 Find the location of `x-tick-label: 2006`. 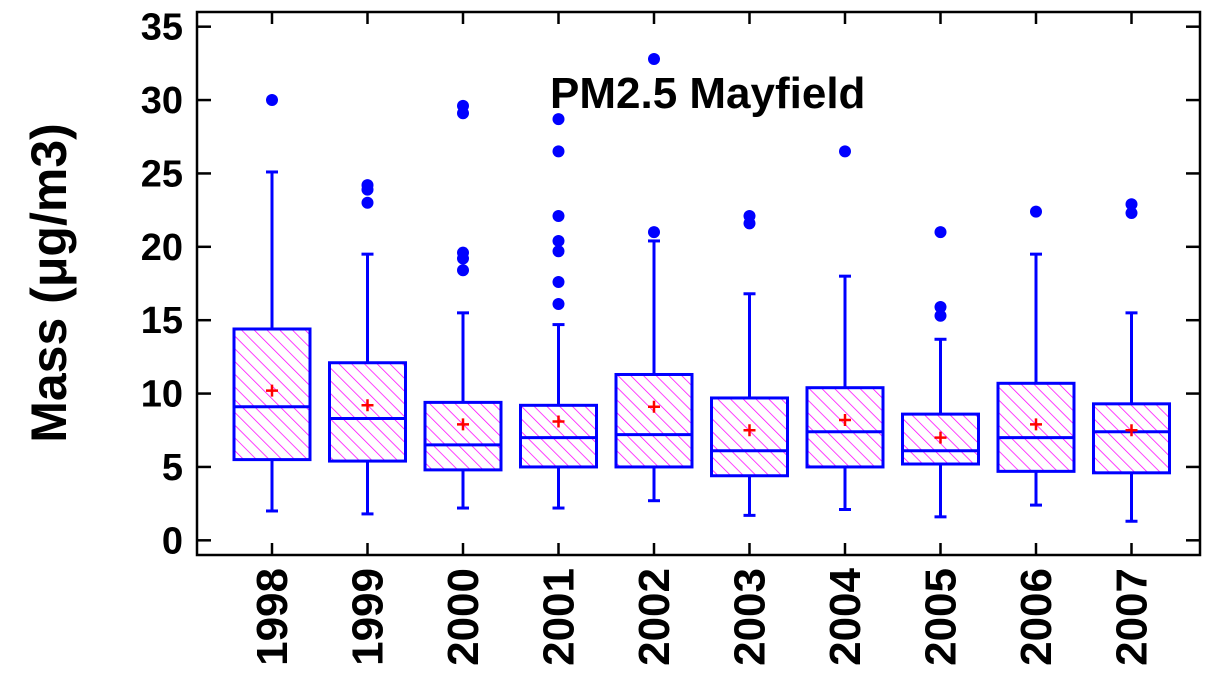

x-tick-label: 2006 is located at coordinates (1036, 617).